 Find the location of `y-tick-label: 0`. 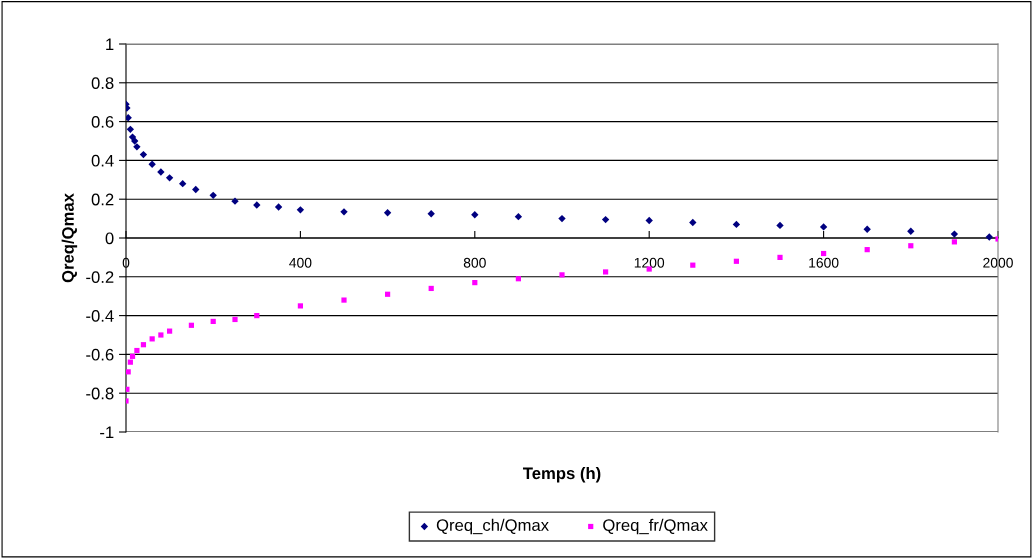

y-tick-label: 0 is located at coordinates (109, 238).